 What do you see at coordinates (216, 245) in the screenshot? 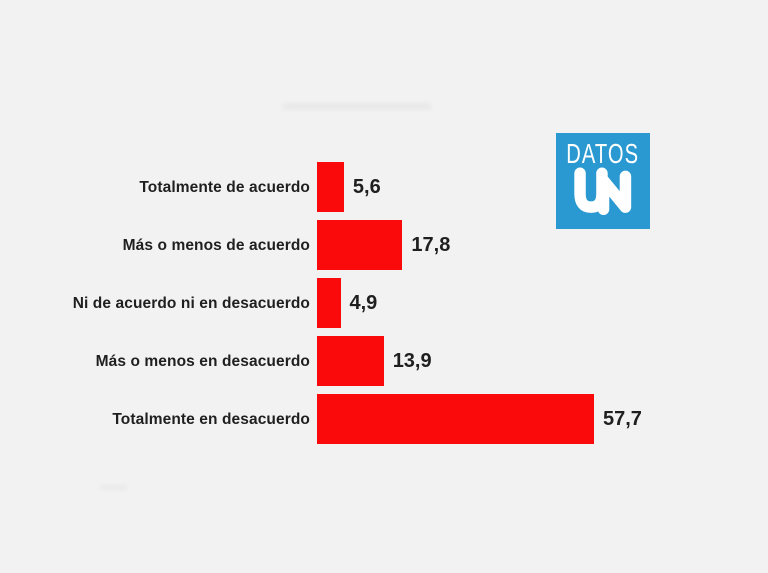
I see `category-label: Más o menos de acuerdo` at bounding box center [216, 245].